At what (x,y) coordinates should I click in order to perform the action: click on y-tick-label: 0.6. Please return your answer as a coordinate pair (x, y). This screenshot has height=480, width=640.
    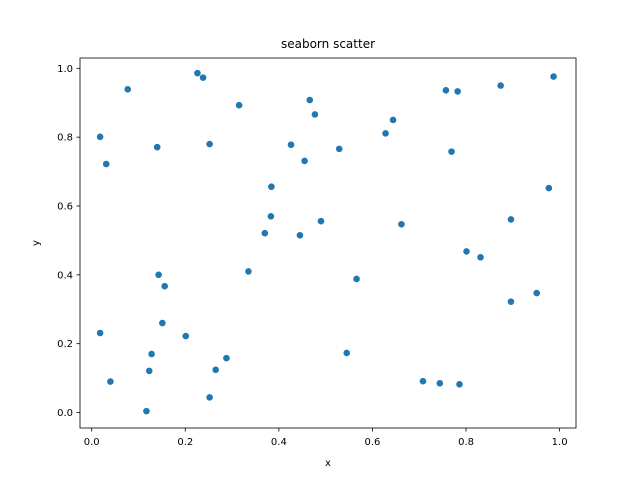
    Looking at the image, I should click on (65, 207).